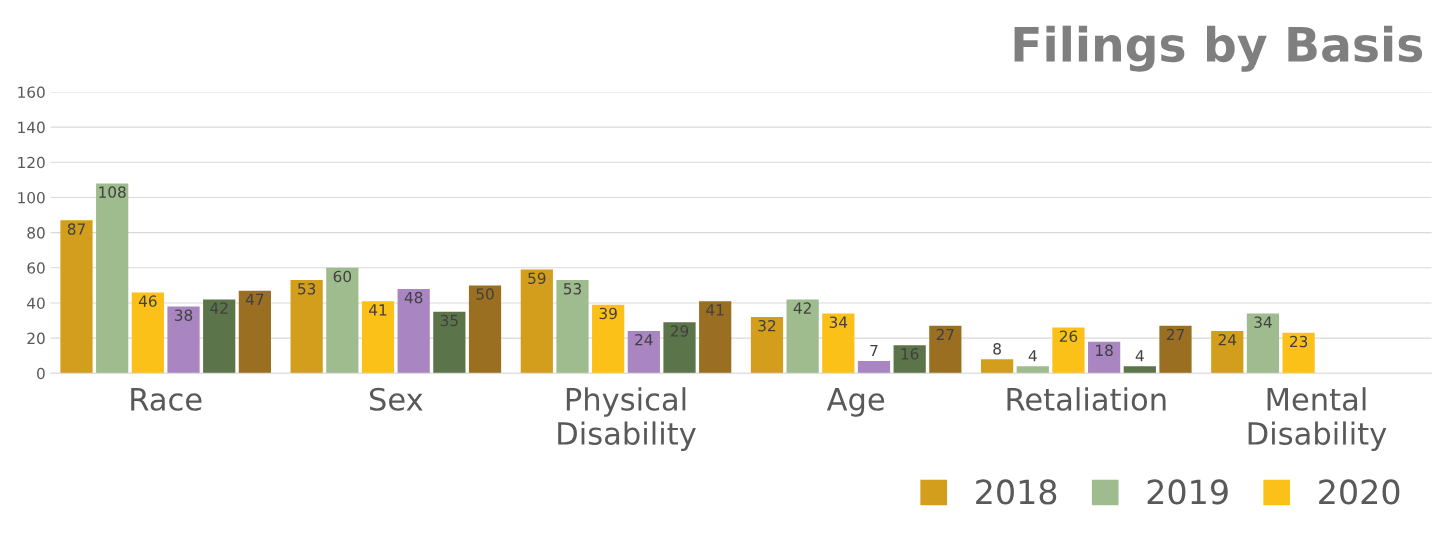 The height and width of the screenshot is (541, 1446). What do you see at coordinates (1359, 492) in the screenshot?
I see `legend-label: 2020` at bounding box center [1359, 492].